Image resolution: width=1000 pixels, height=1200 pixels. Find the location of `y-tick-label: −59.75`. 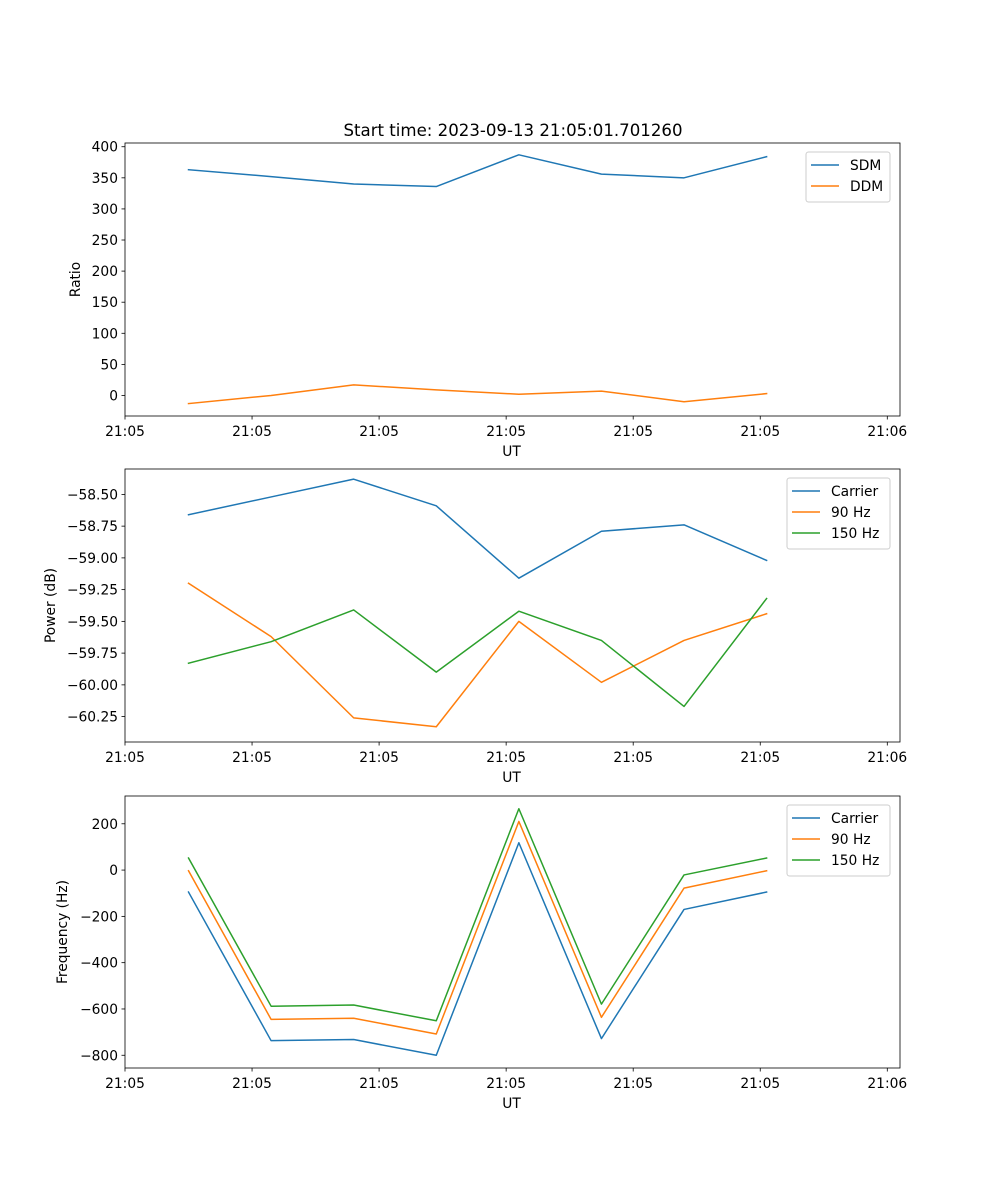

y-tick-label: −59.75 is located at coordinates (92, 654).